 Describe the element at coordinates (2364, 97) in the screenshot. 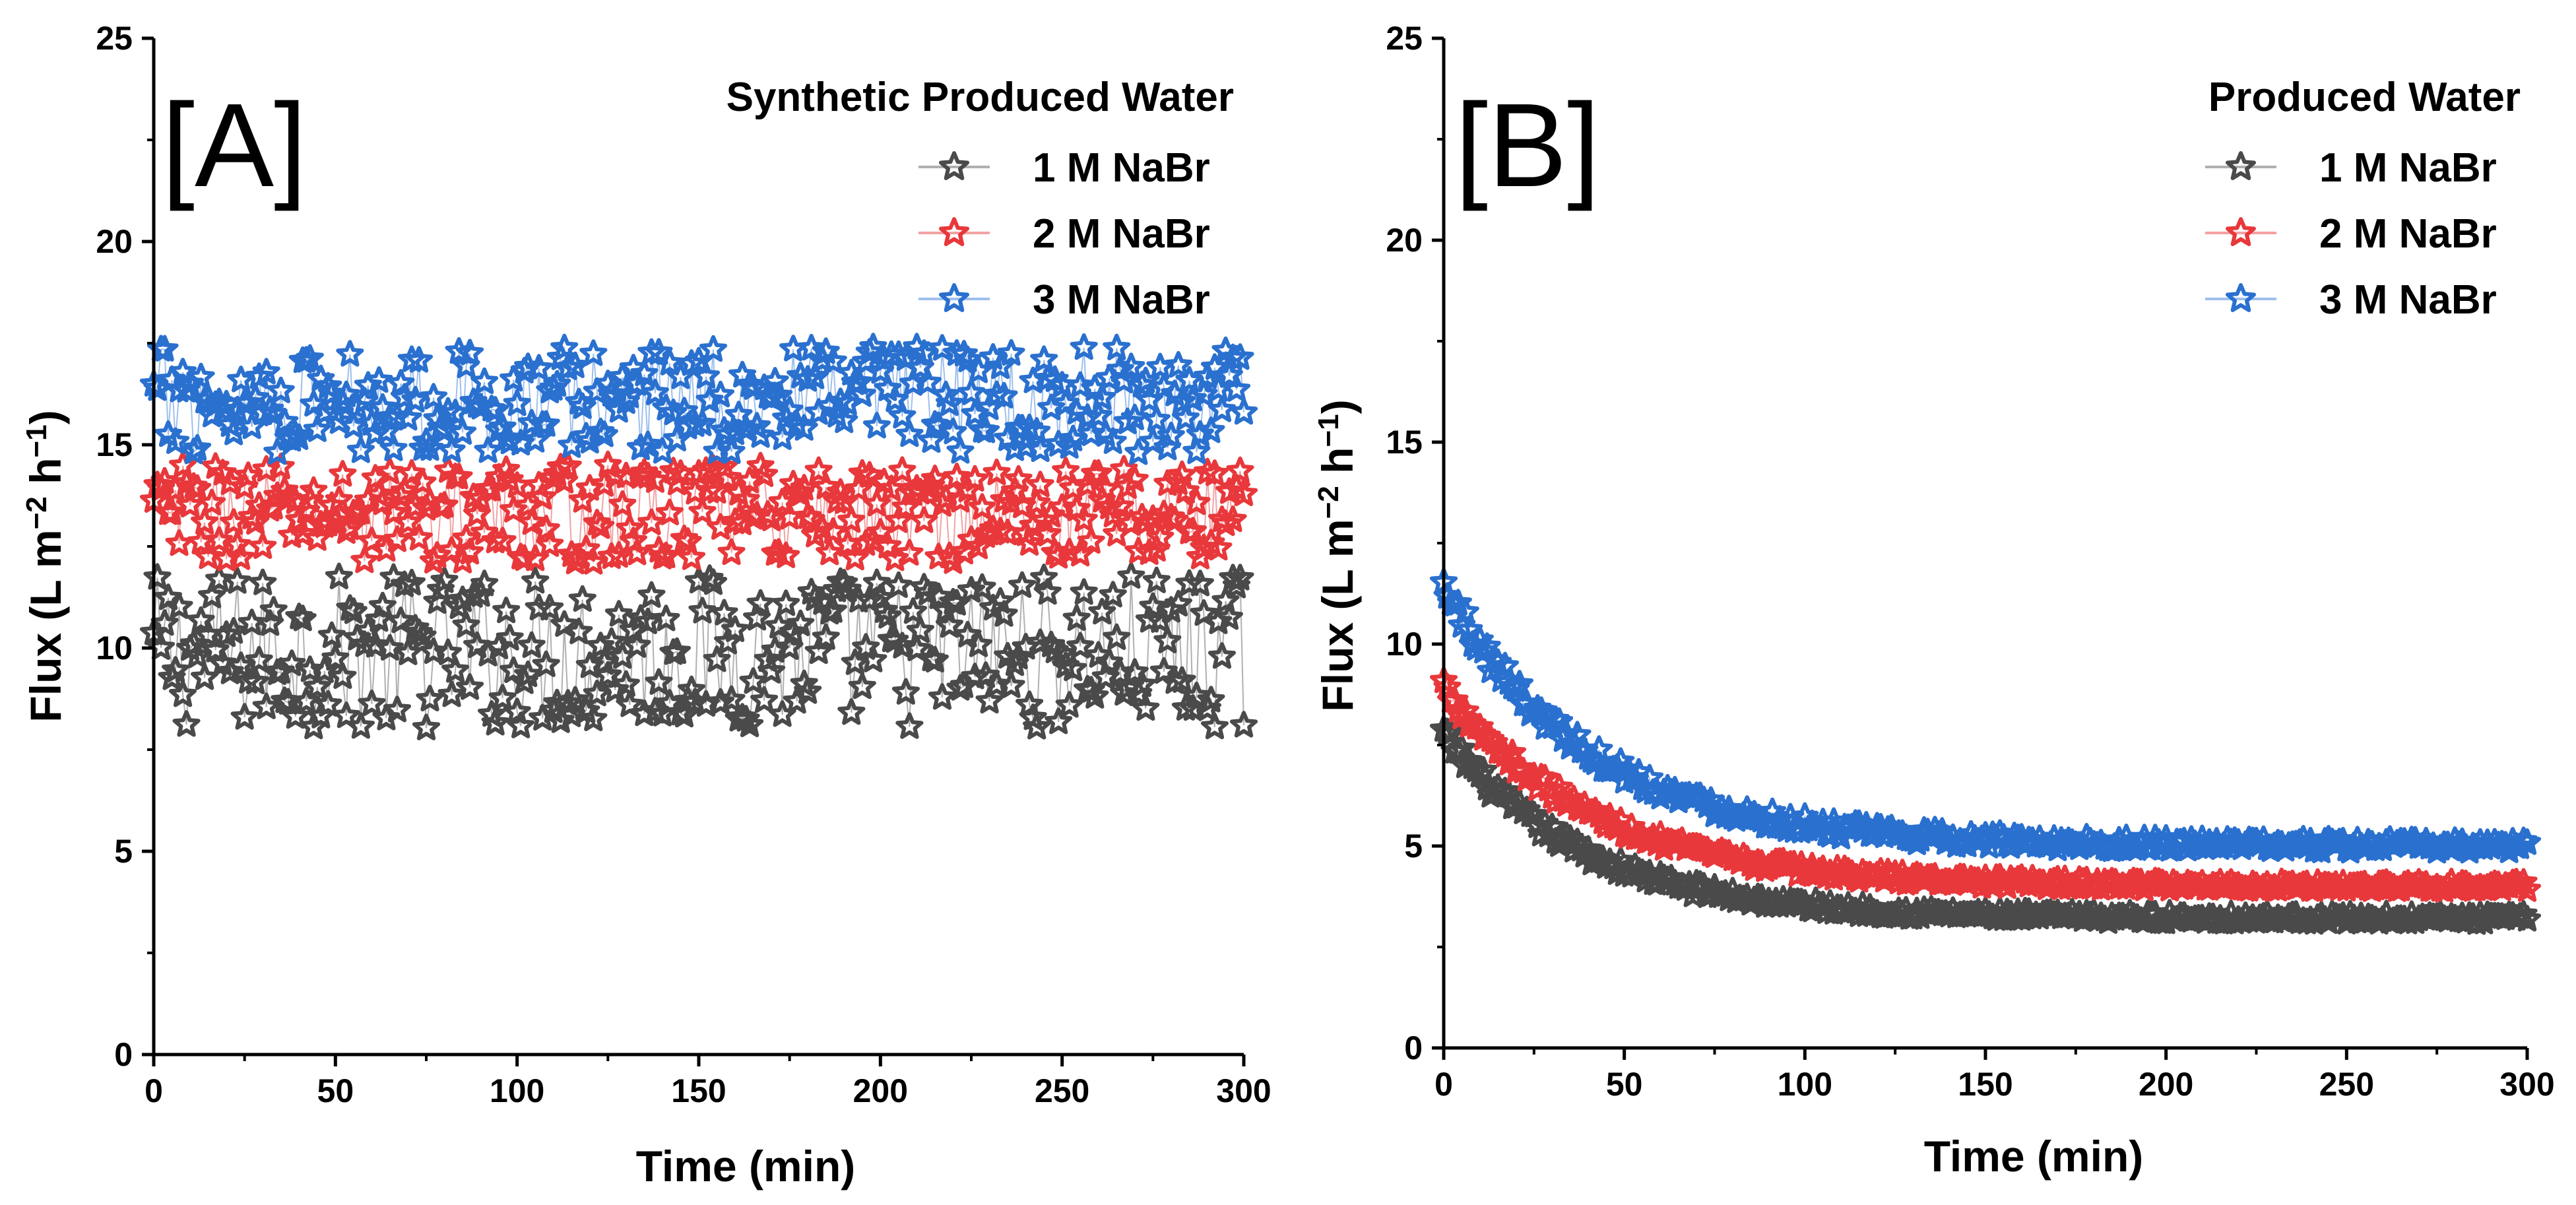

I see `panel-b-legend-title: Produced Water` at that location.